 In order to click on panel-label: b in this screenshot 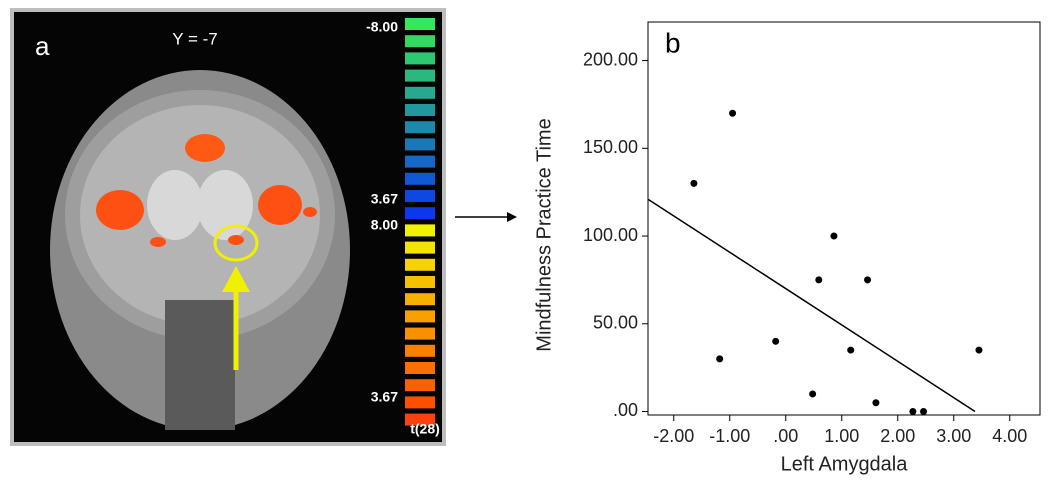, I will do `click(673, 42)`.